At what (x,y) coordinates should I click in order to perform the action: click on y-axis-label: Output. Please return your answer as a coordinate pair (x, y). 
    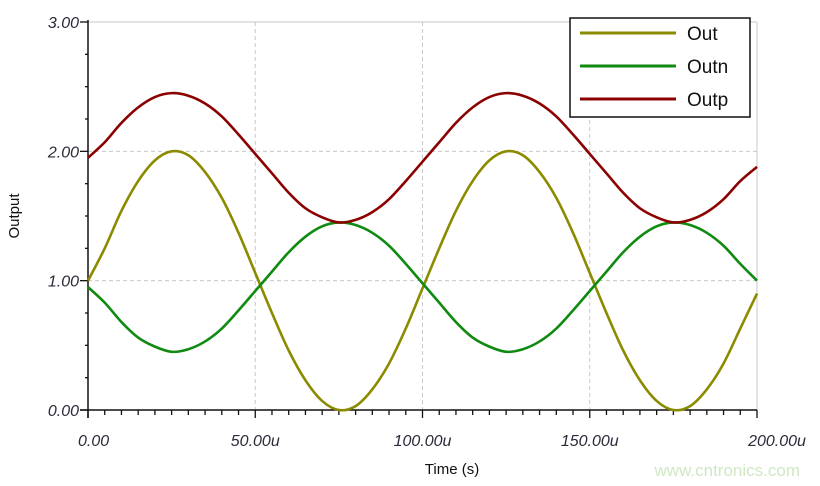
    Looking at the image, I should click on (14, 216).